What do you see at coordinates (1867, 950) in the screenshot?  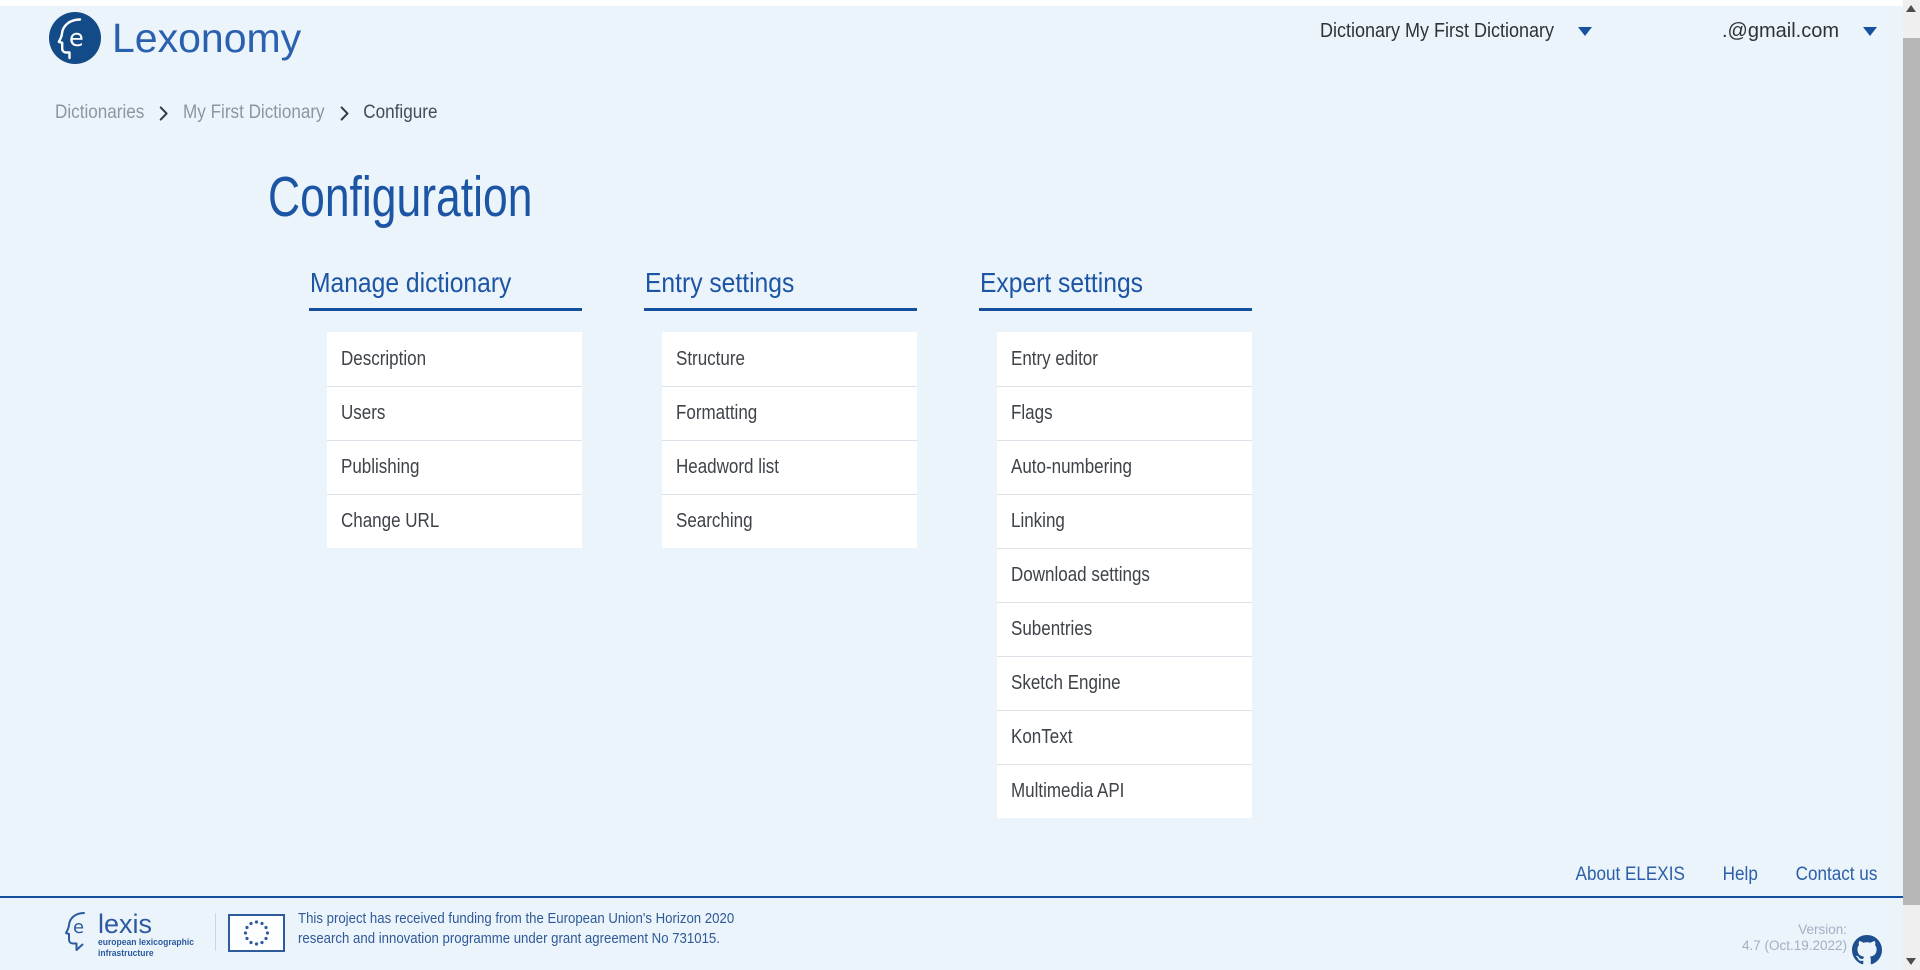 I see `github-icon` at bounding box center [1867, 950].